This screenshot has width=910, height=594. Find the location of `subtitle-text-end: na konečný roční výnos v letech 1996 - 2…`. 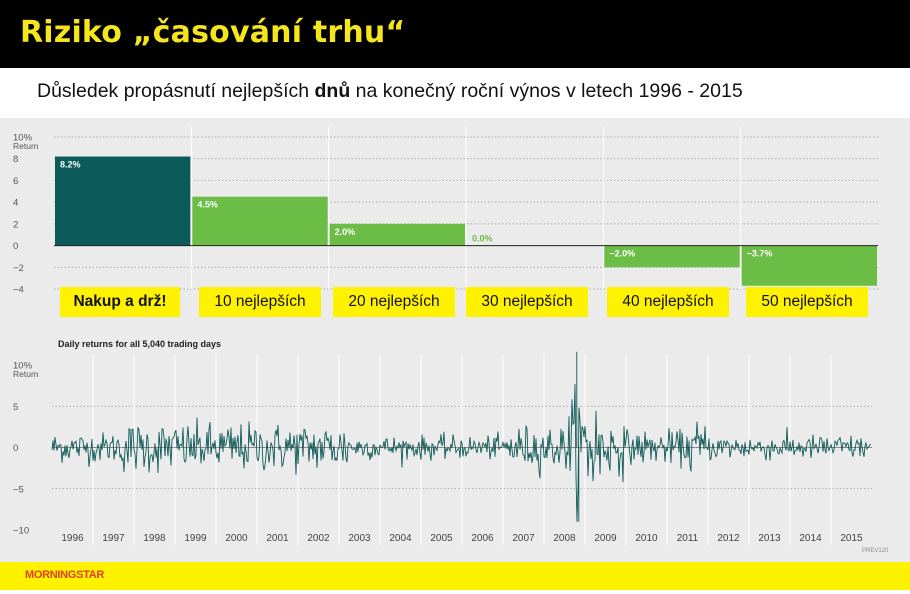

subtitle-text-end: na konečný roční výnos v letech 1996 - 2… is located at coordinates (546, 91).